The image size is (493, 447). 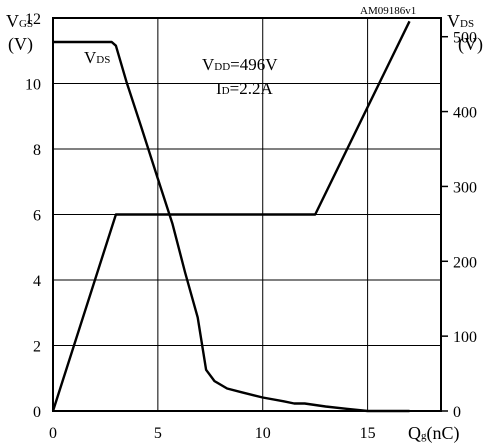 What do you see at coordinates (465, 262) in the screenshot?
I see `right-tick-label: 200` at bounding box center [465, 262].